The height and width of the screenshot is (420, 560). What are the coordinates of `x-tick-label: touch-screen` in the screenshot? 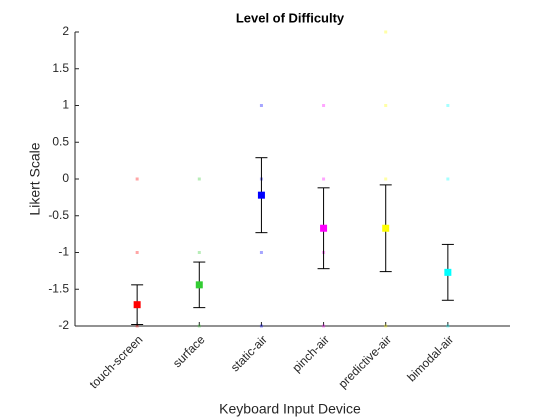 It's located at (116, 361).